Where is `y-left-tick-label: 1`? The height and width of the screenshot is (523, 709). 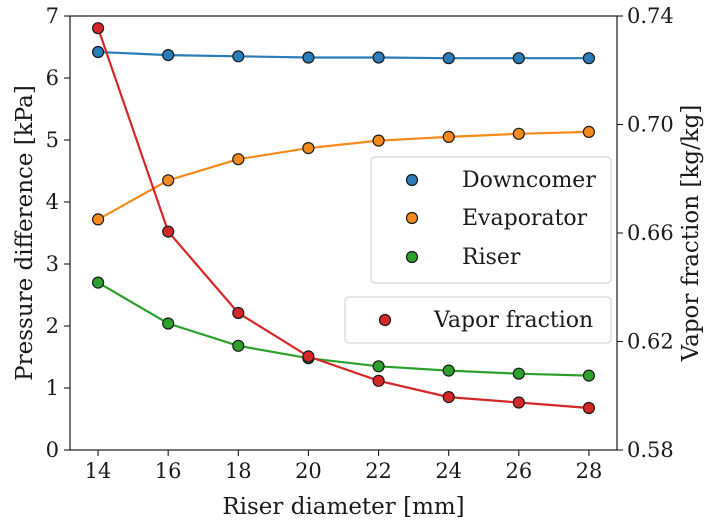 y-left-tick-label: 1 is located at coordinates (52, 388).